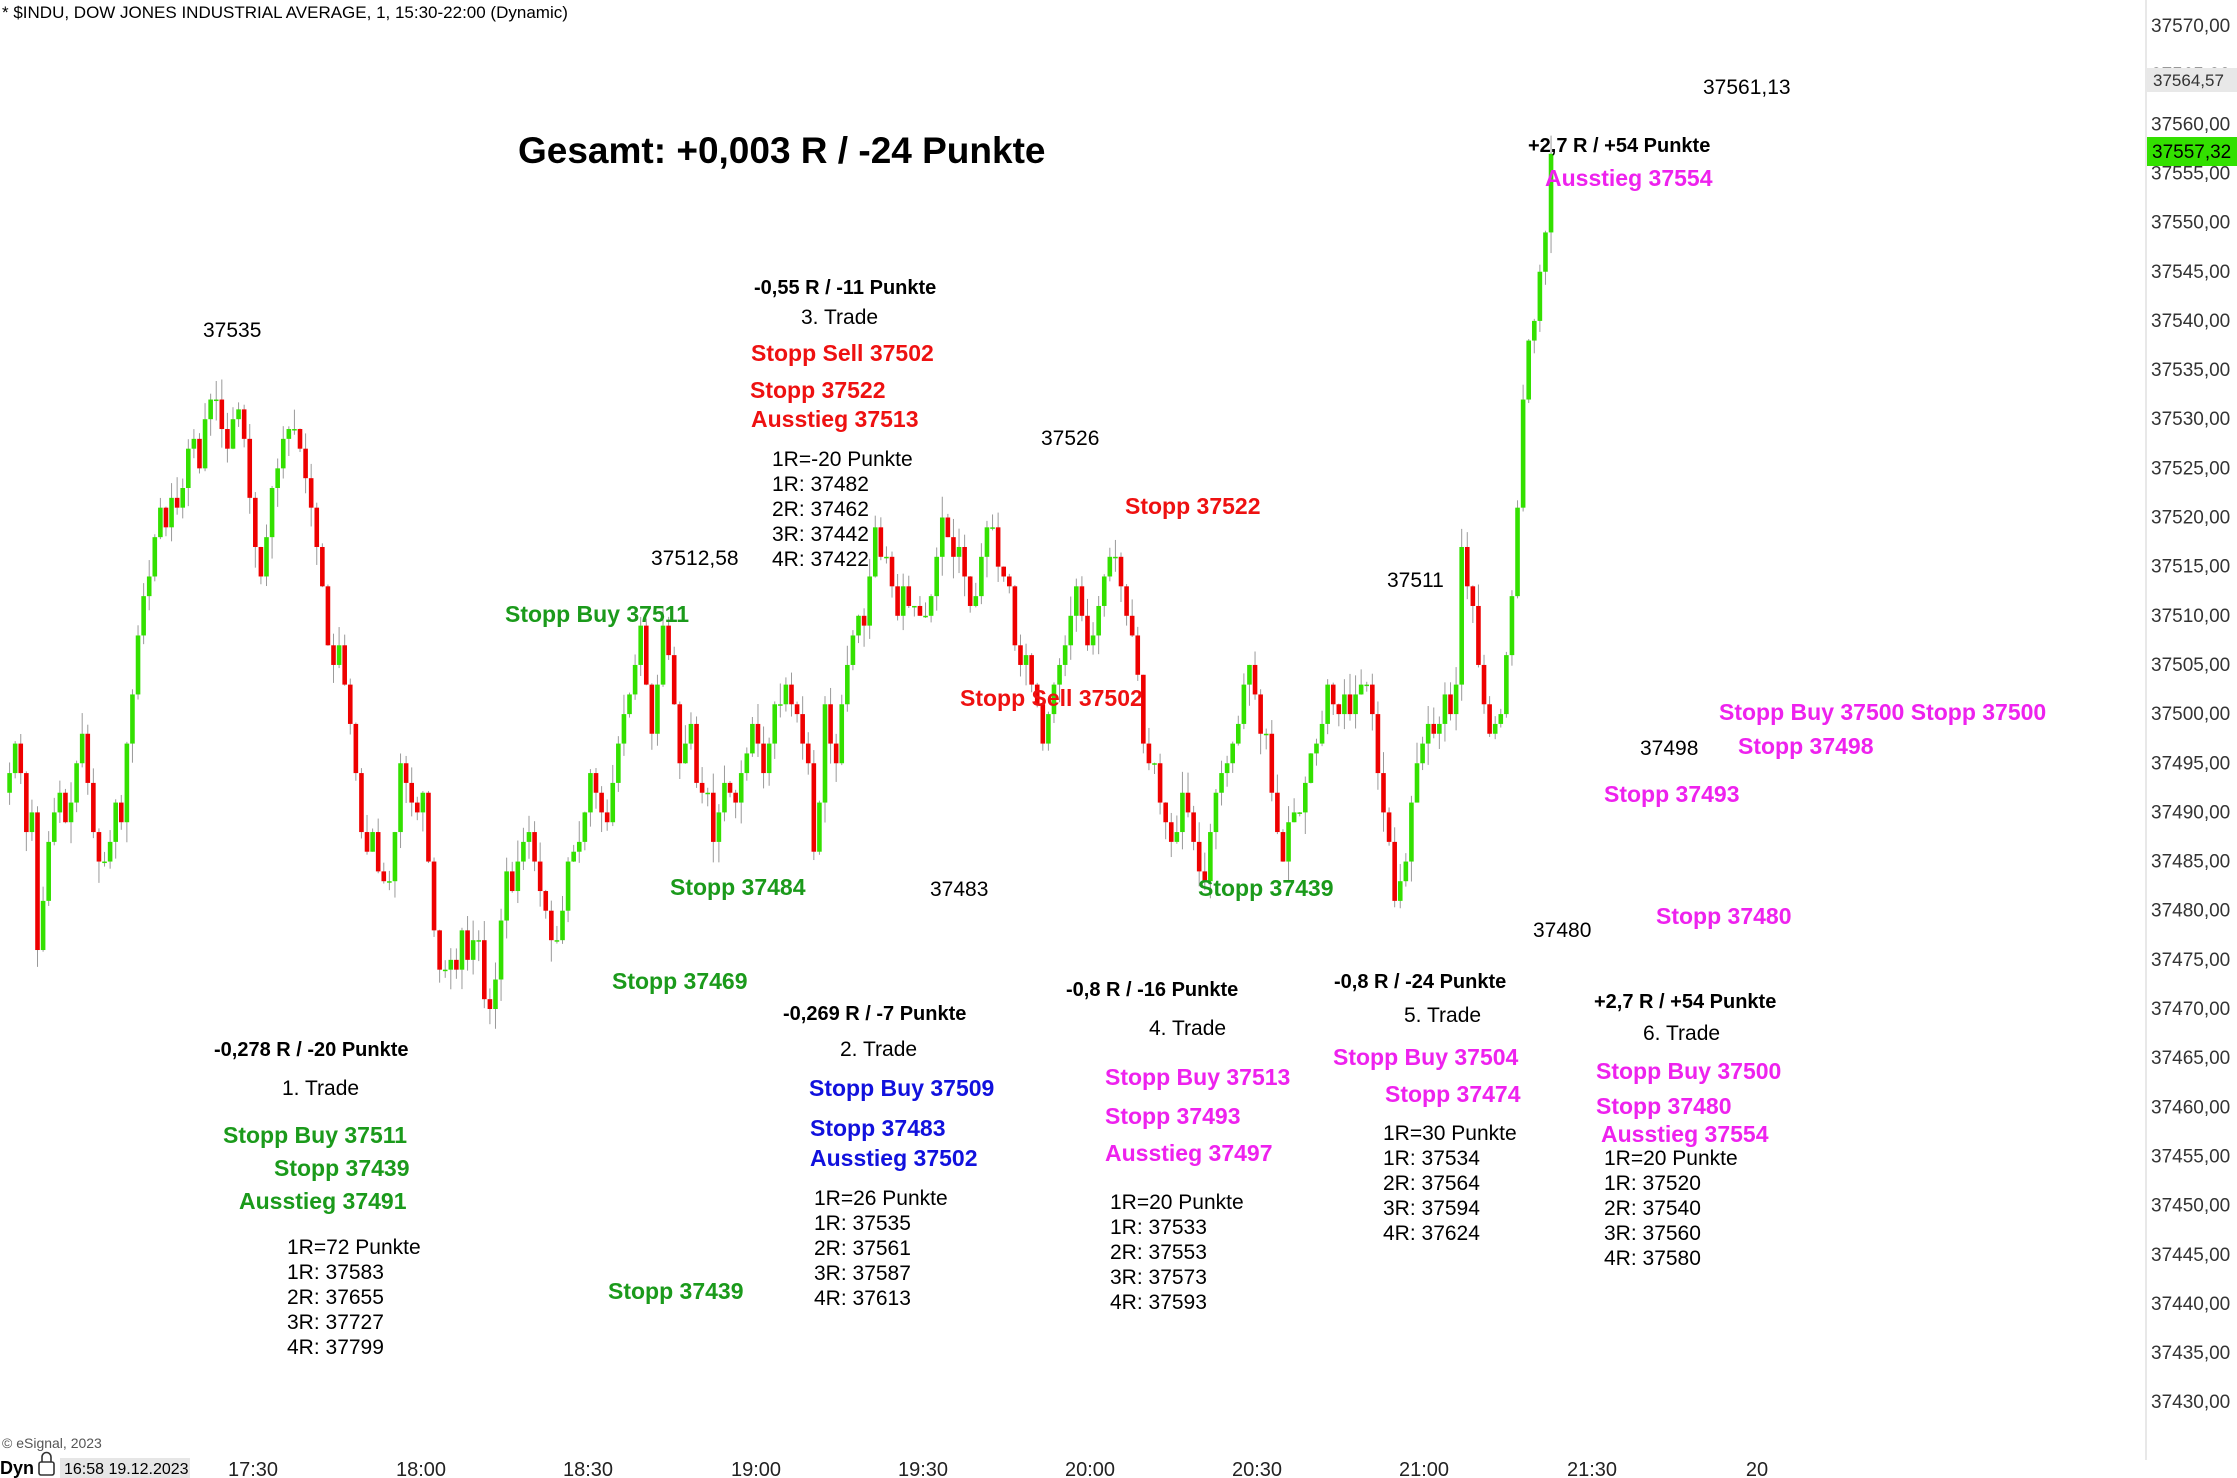 The width and height of the screenshot is (2237, 1478). What do you see at coordinates (1562, 930) in the screenshot?
I see `price-mark-37480: 37480` at bounding box center [1562, 930].